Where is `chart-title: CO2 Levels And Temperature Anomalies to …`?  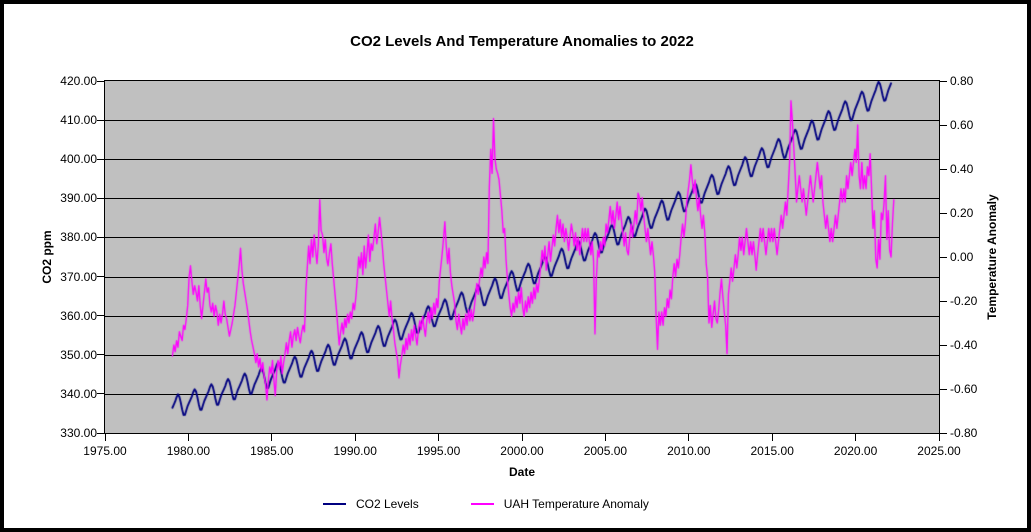 chart-title: CO2 Levels And Temperature Anomalies to … is located at coordinates (522, 41).